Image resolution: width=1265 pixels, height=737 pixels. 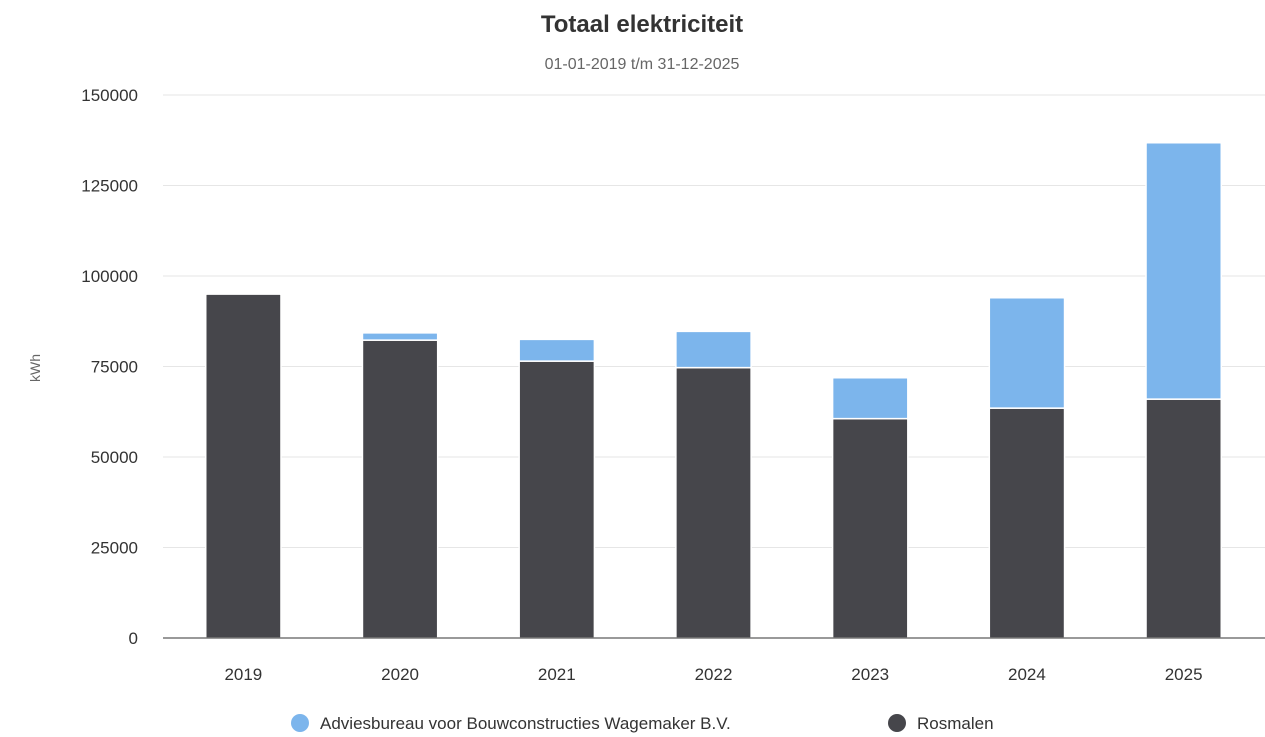 I want to click on bar-adviesbureau-2025, so click(x=1184, y=271).